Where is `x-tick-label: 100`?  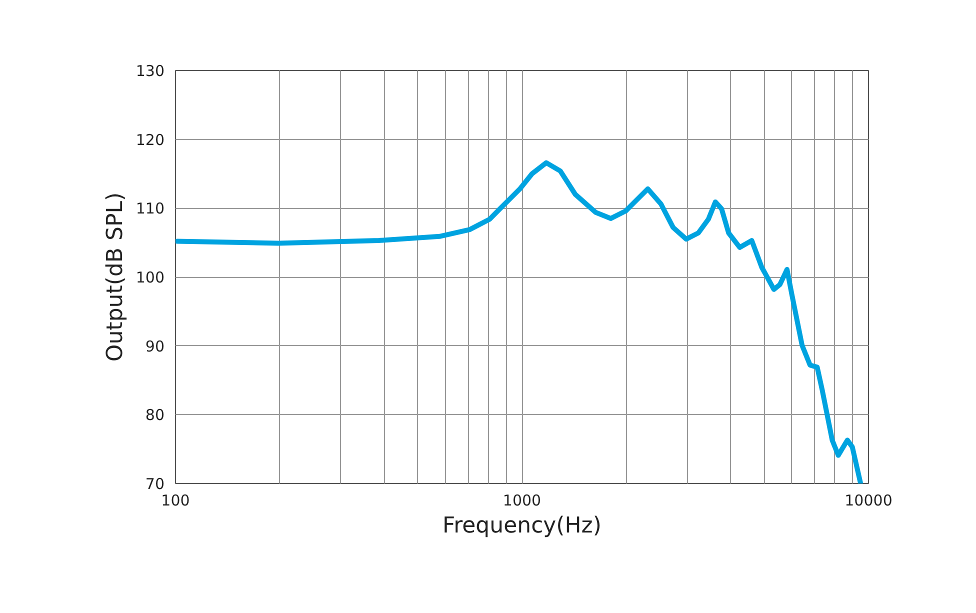 x-tick-label: 100 is located at coordinates (175, 501).